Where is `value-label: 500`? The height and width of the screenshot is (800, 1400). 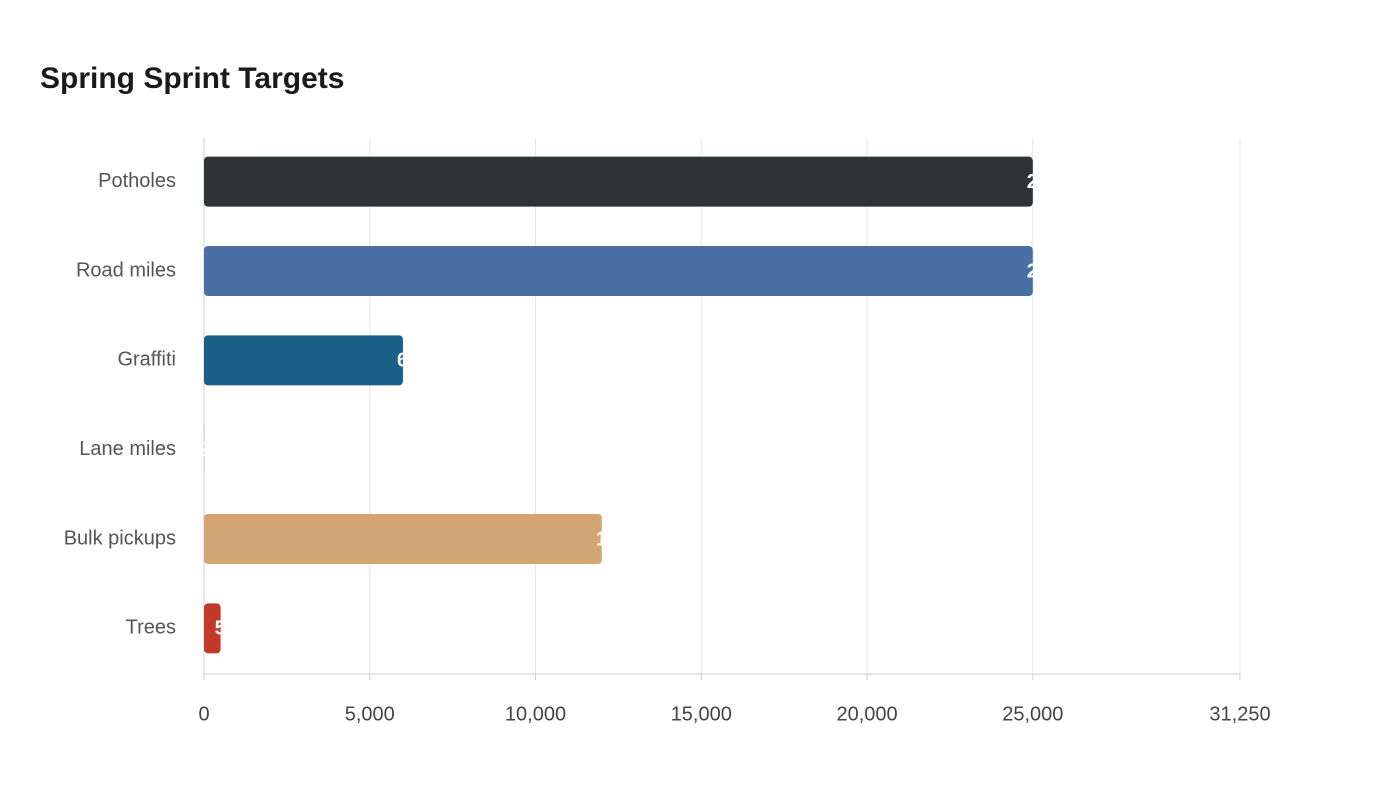 value-label: 500 is located at coordinates (231, 629).